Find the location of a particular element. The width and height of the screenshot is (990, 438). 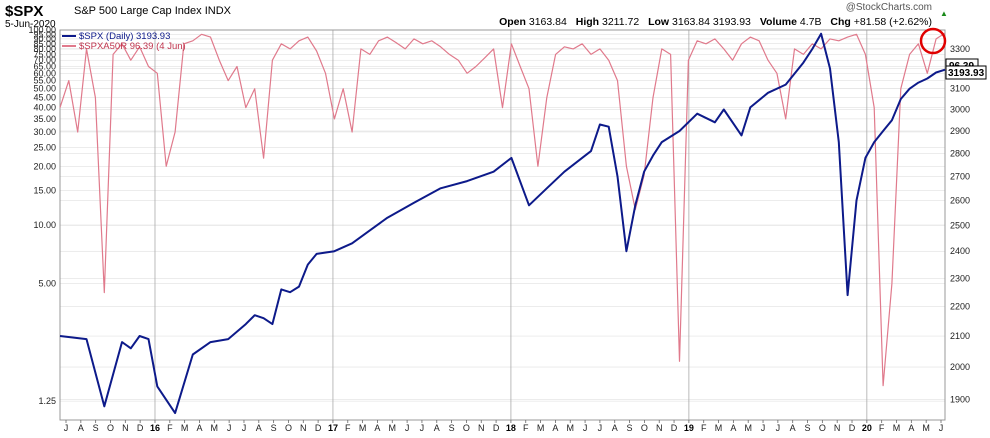

low-value: 3163.84 is located at coordinates (691, 22).